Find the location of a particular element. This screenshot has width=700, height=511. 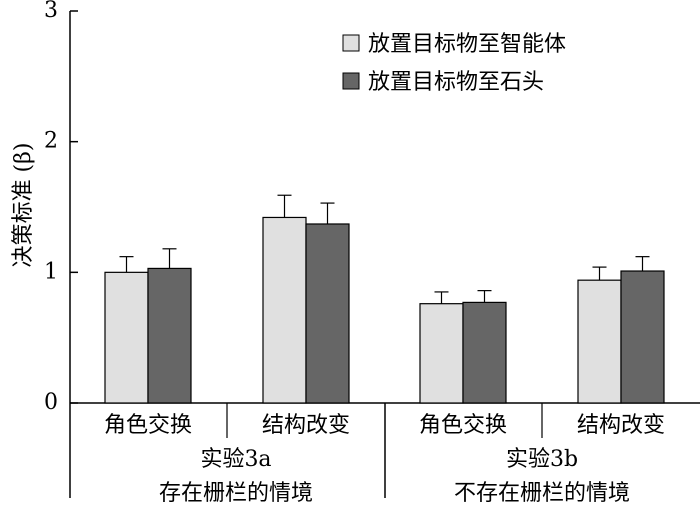

y-tick-label: 0 is located at coordinates (51, 402).